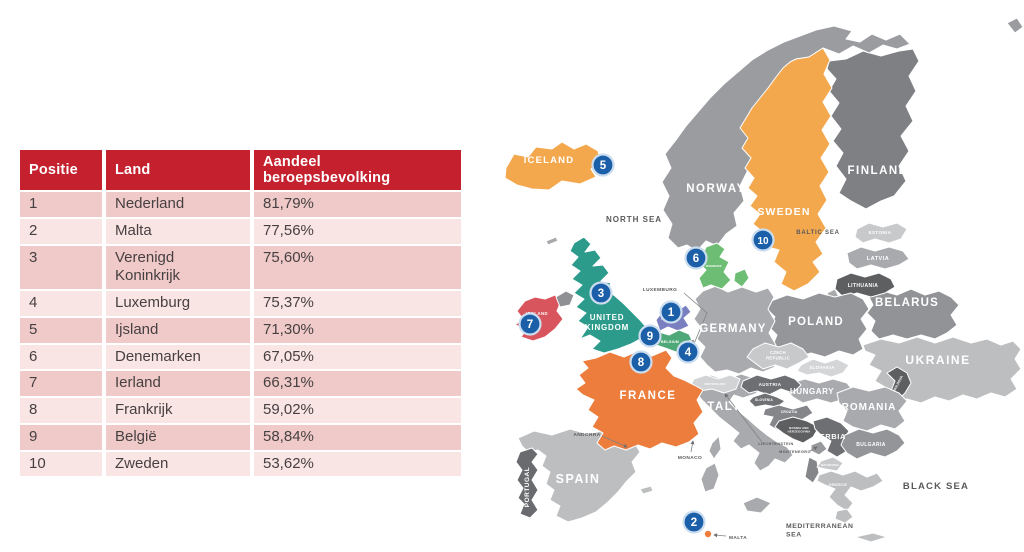 The image size is (1024, 552). I want to click on positie-cell: 6, so click(63, 357).